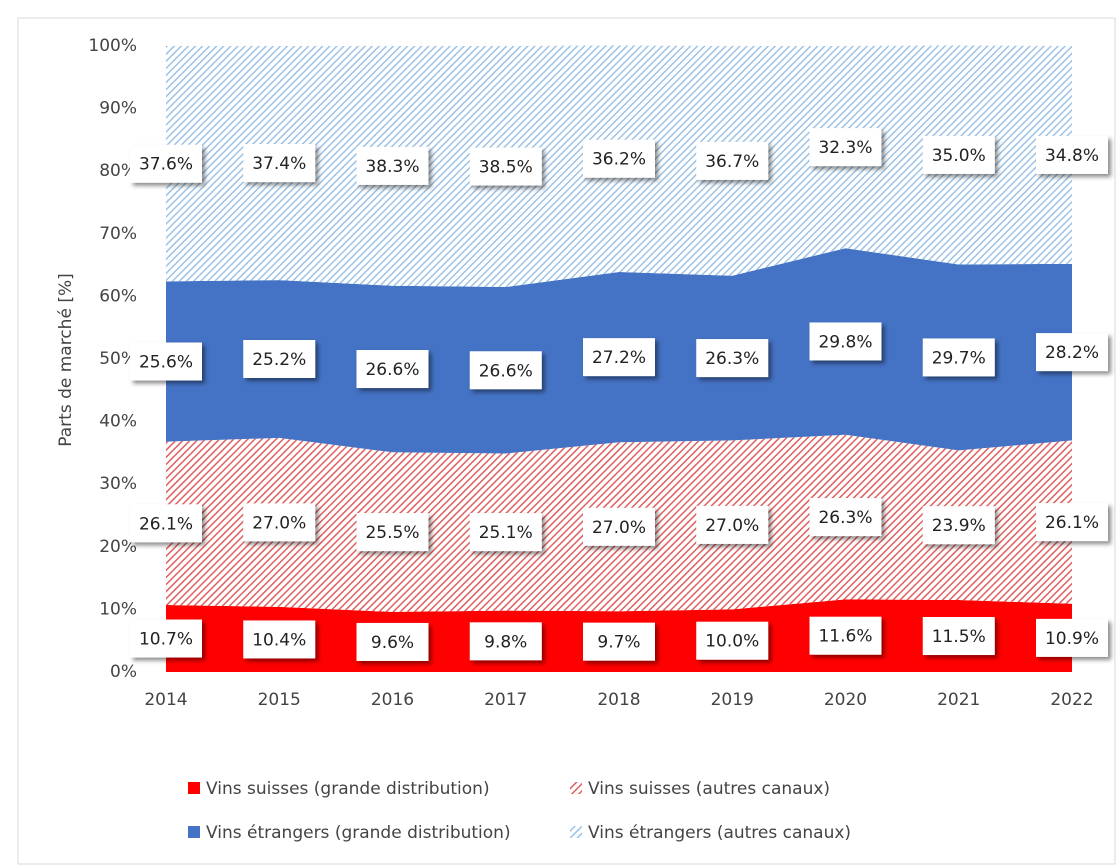 The width and height of the screenshot is (1116, 865). What do you see at coordinates (719, 833) in the screenshot?
I see `legend-label: Vins étrangers (autres canaux)` at bounding box center [719, 833].